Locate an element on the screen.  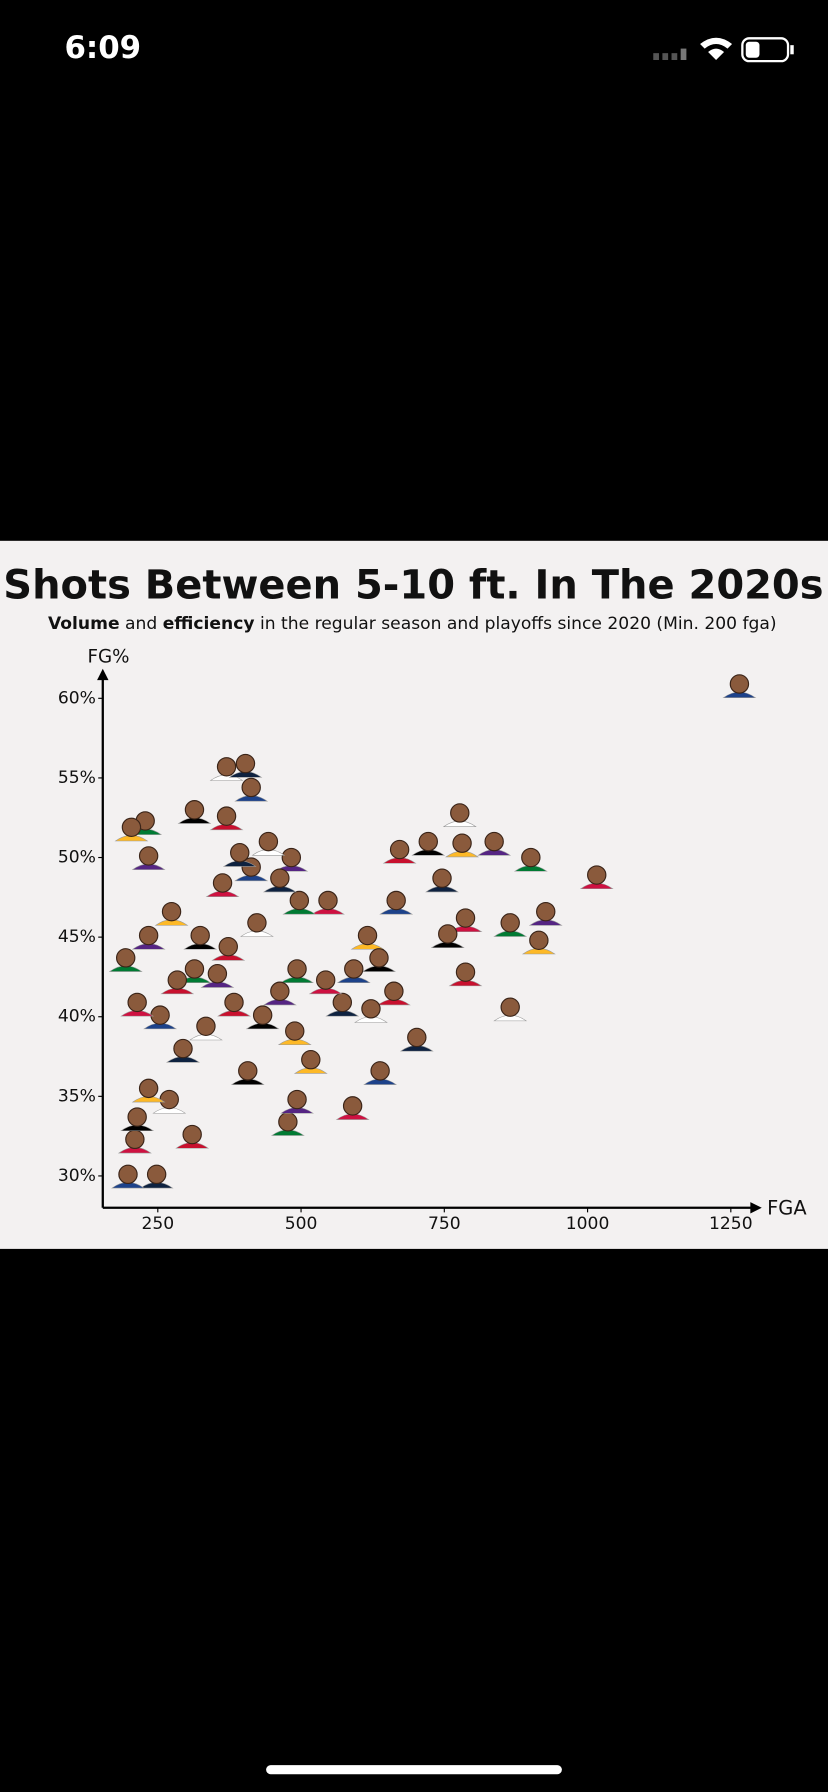
y-tick-label: 40% is located at coordinates (77, 1017).